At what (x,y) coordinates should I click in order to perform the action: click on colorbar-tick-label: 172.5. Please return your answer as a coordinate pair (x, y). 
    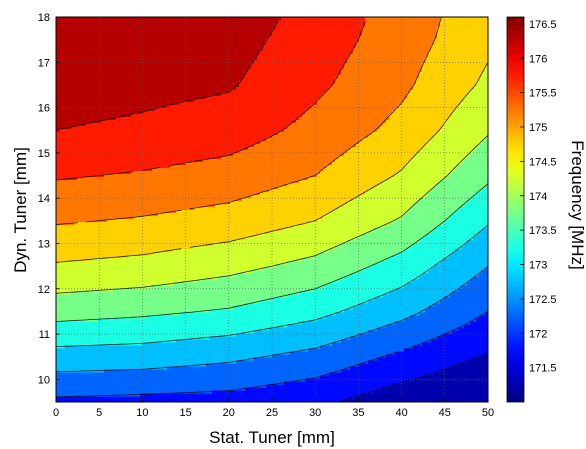
    Looking at the image, I should click on (543, 300).